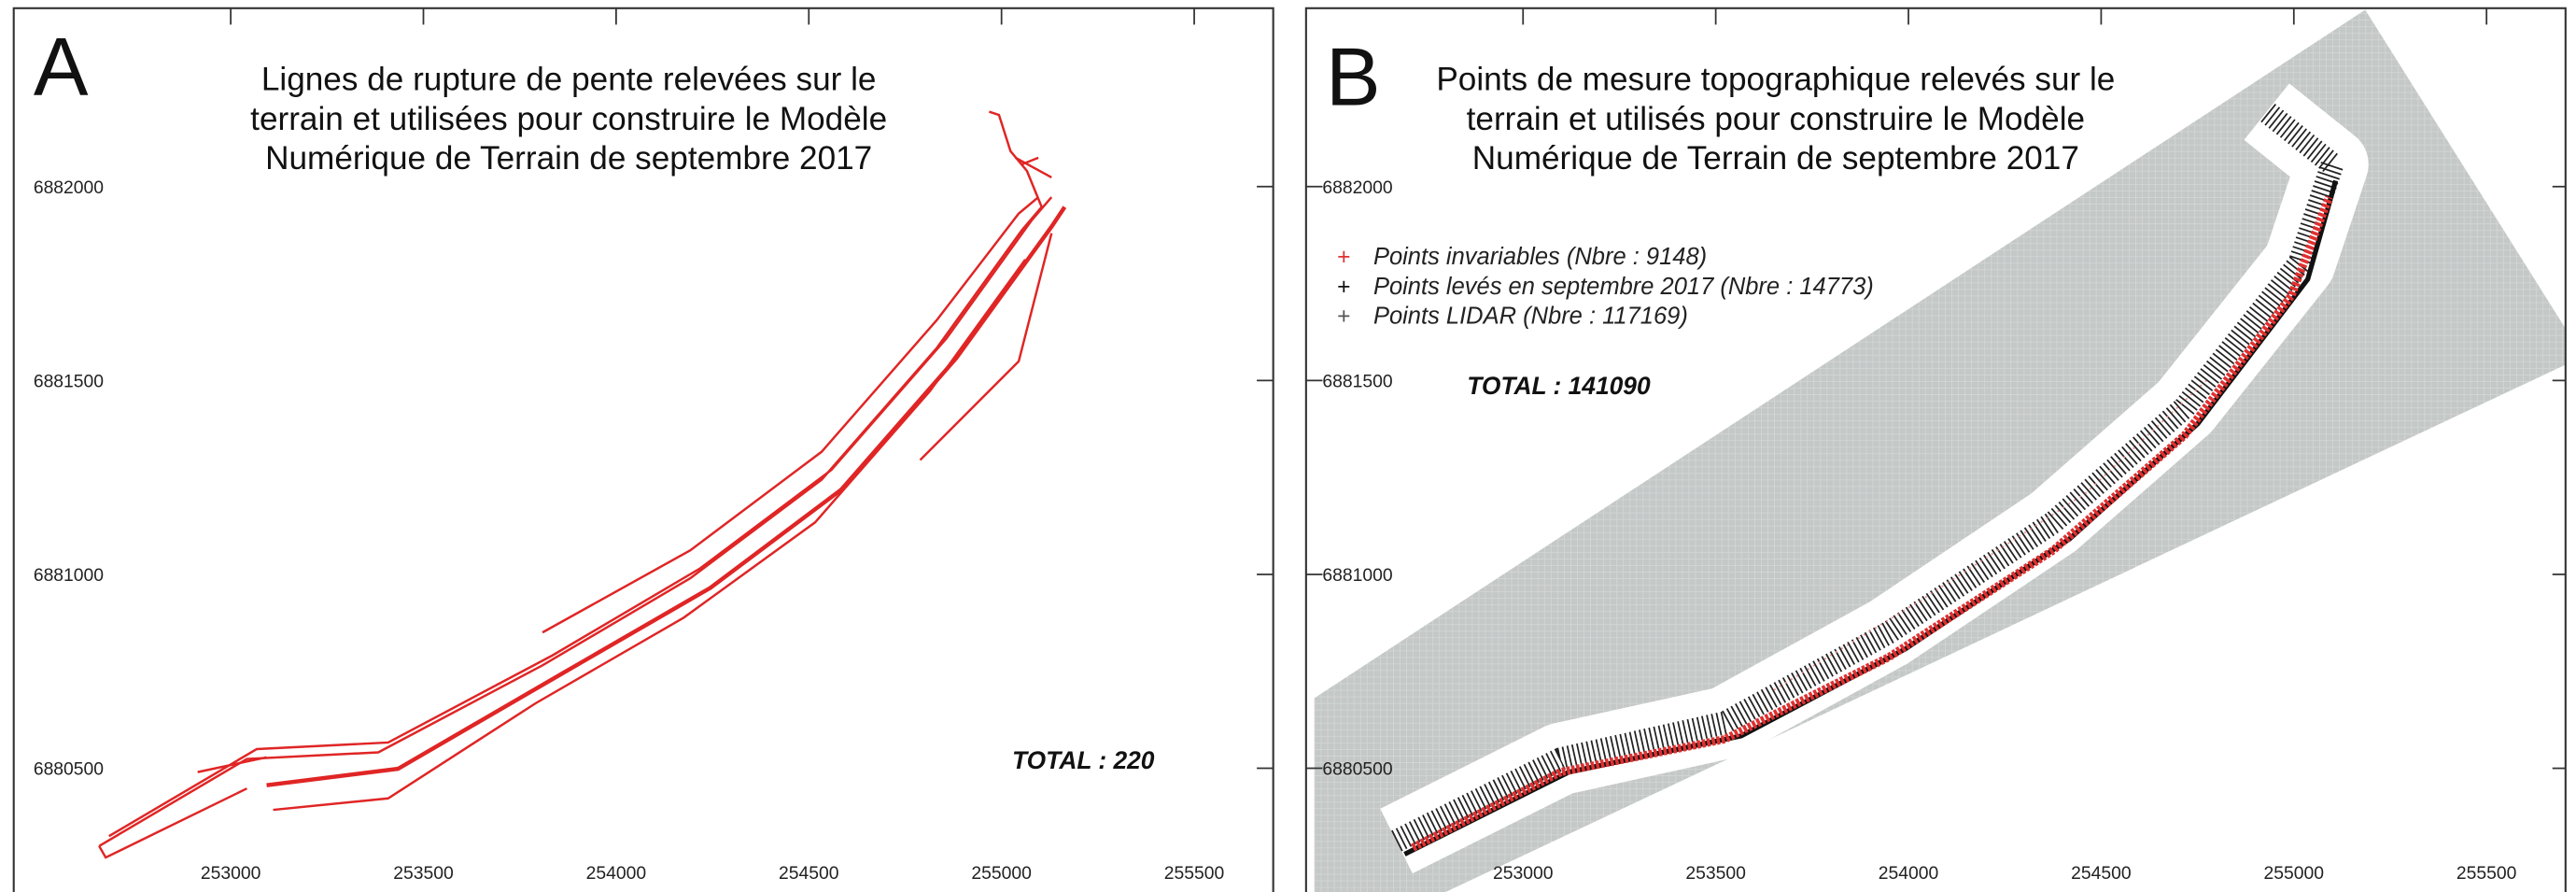 The image size is (2576, 892). What do you see at coordinates (61, 67) in the screenshot?
I see `panel-letter: A` at bounding box center [61, 67].